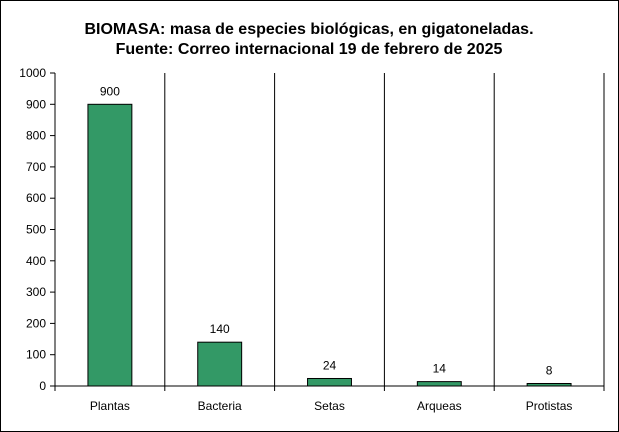  Describe the element at coordinates (32, 73) in the screenshot. I see `y-tick-label: 1000` at that location.